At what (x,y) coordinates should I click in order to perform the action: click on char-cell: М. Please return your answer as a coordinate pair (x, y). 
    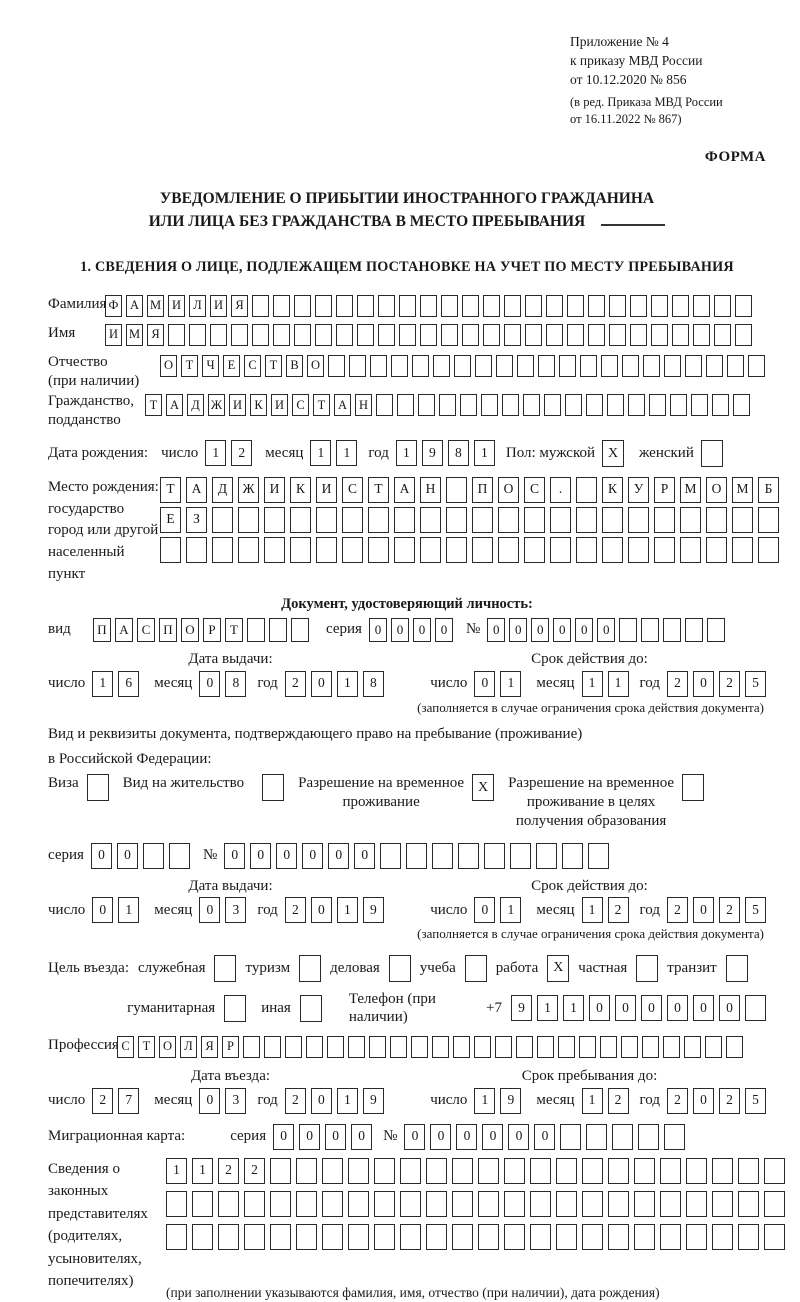
    Looking at the image, I should click on (742, 489).